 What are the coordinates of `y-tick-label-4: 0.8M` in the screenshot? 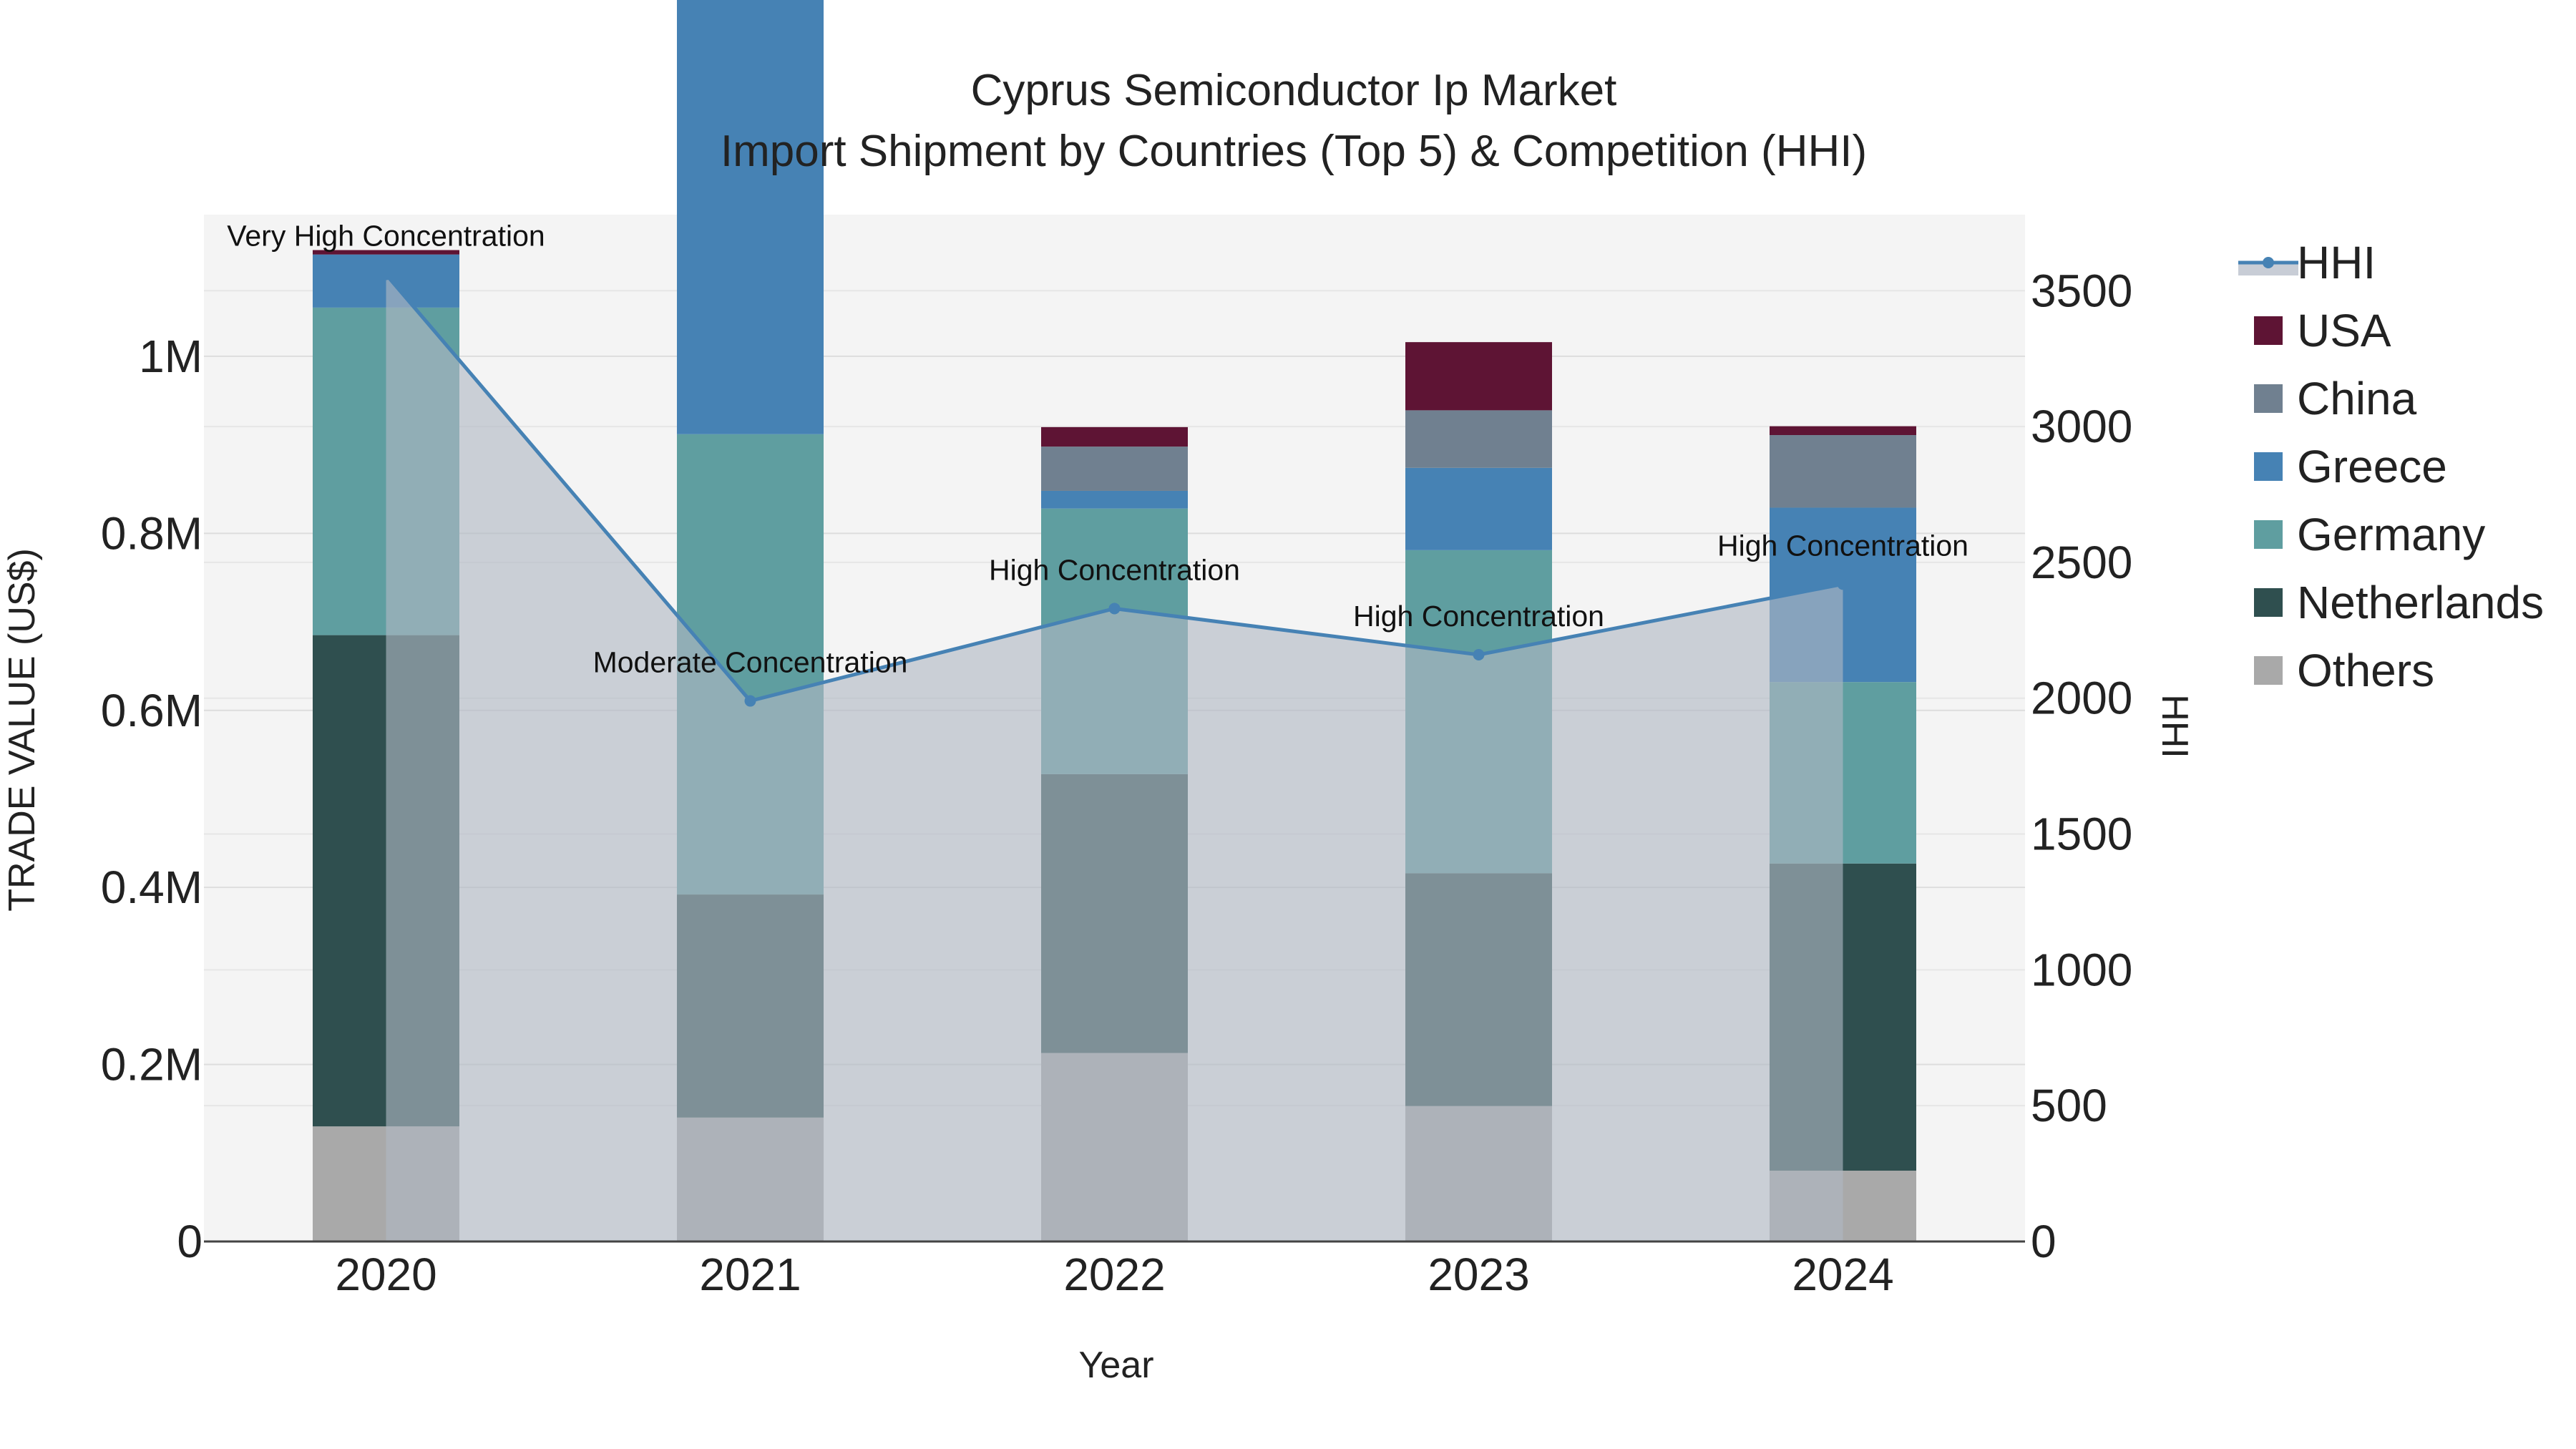 It's located at (152, 533).